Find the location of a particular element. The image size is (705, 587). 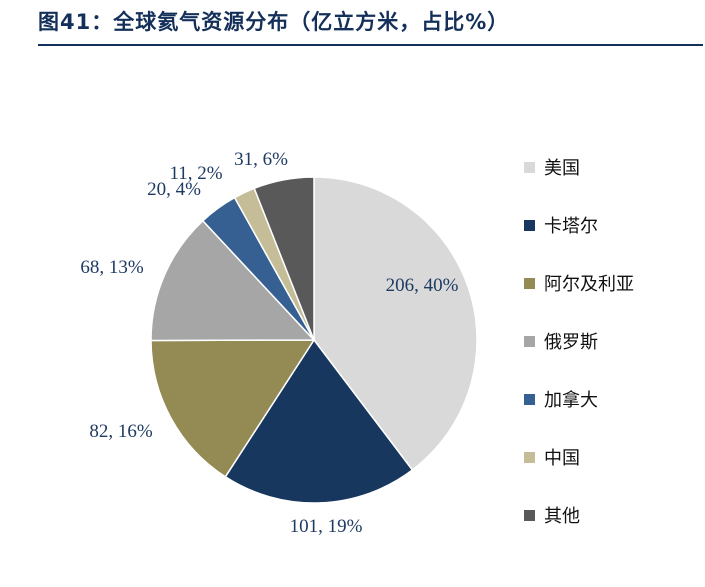

data-label-1: 101, 19% is located at coordinates (326, 526).